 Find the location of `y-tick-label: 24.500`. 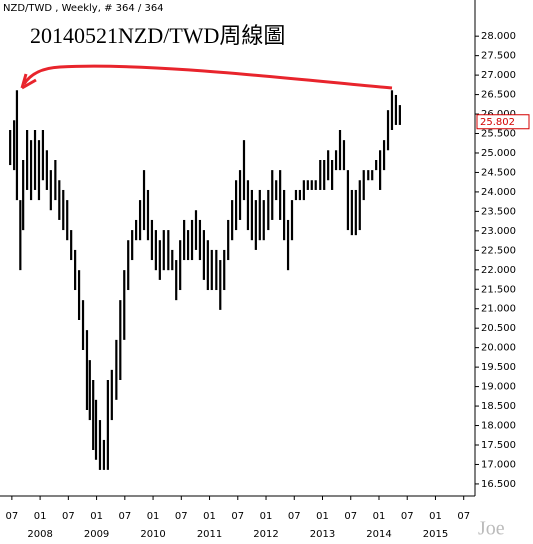

y-tick-label: 24.500 is located at coordinates (498, 172).